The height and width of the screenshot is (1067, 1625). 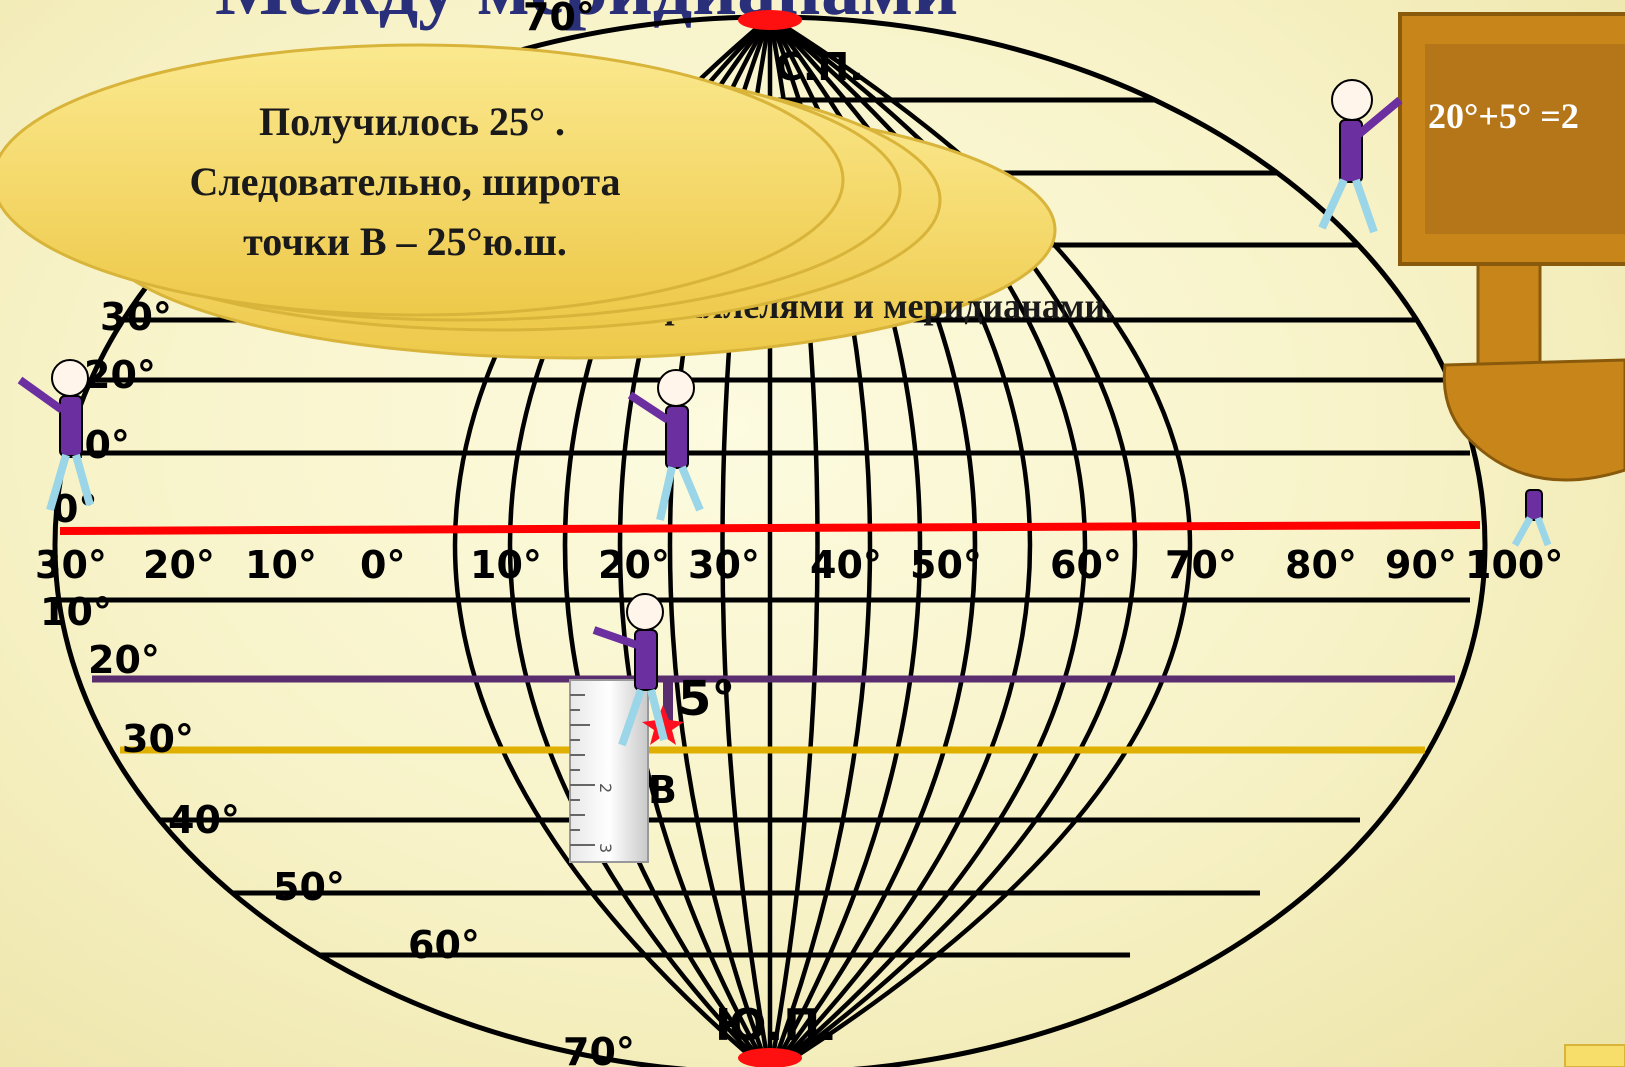 What do you see at coordinates (706, 699) in the screenshot?
I see `offset-label: 5°` at bounding box center [706, 699].